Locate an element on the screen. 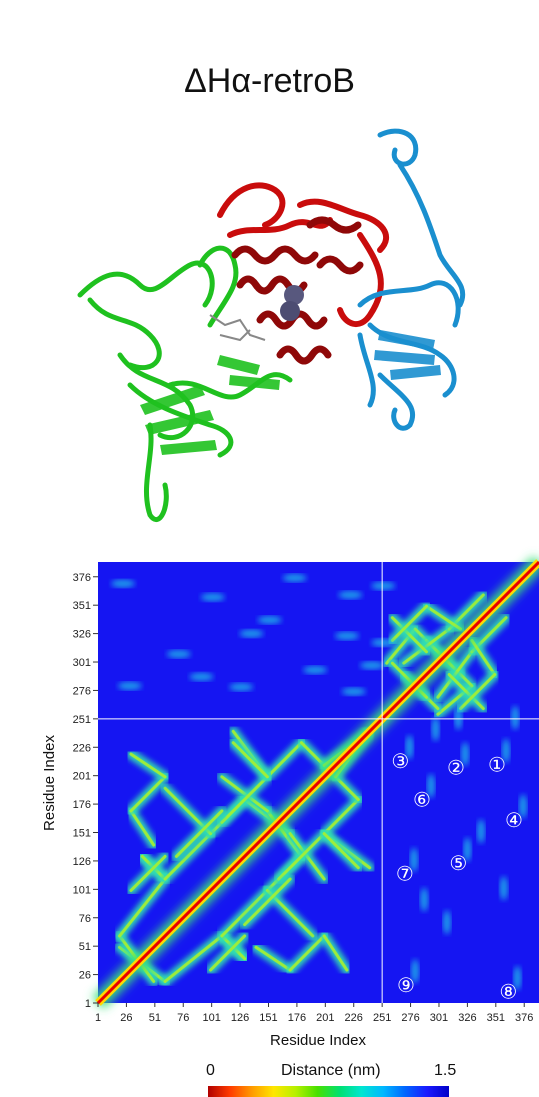 The image size is (539, 1097). y-tick-label: 26 is located at coordinates (85, 976).